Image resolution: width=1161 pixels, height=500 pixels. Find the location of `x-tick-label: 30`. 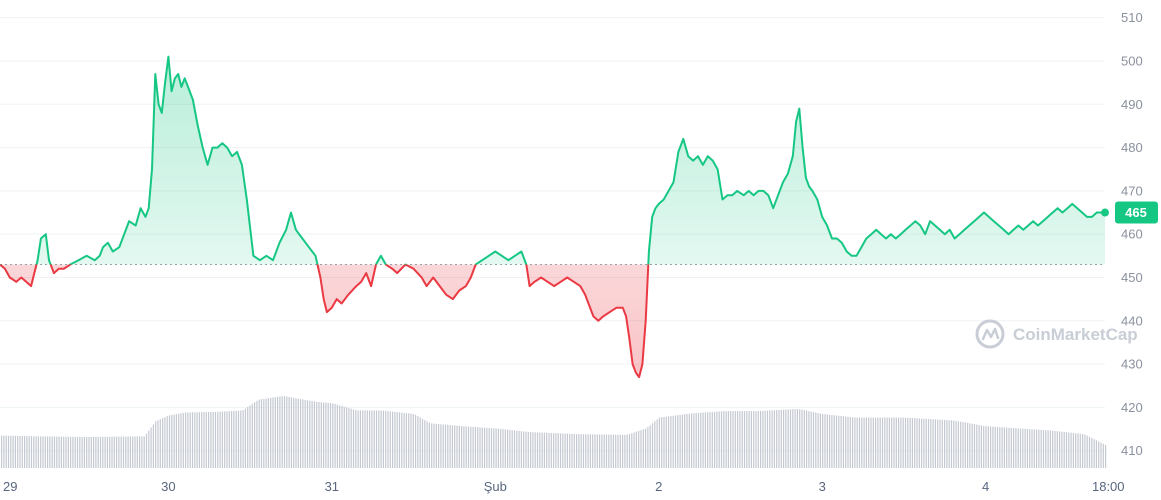

x-tick-label: 30 is located at coordinates (168, 486).